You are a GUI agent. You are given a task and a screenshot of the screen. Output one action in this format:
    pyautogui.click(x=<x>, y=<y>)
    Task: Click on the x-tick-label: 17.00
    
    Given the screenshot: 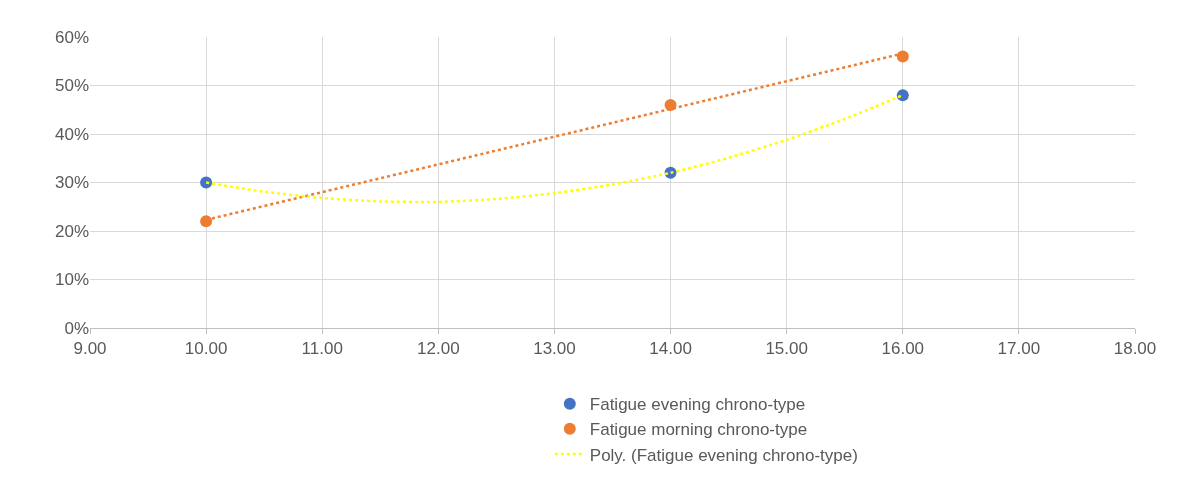 What is the action you would take?
    pyautogui.click(x=1019, y=349)
    